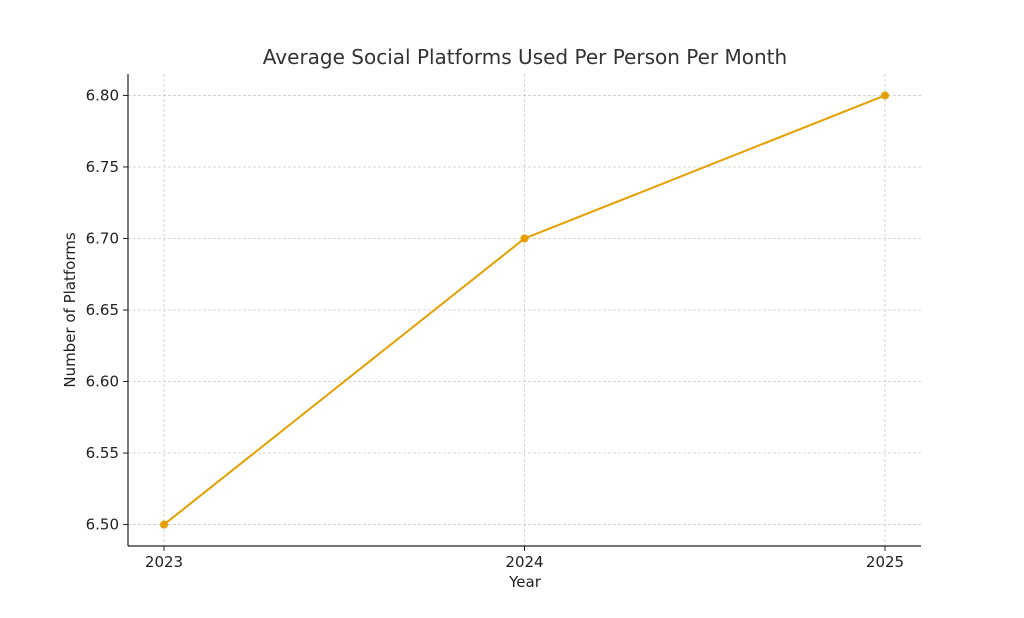 The width and height of the screenshot is (1024, 618). What do you see at coordinates (102, 95) in the screenshot?
I see `y-tick-label: 6.80` at bounding box center [102, 95].